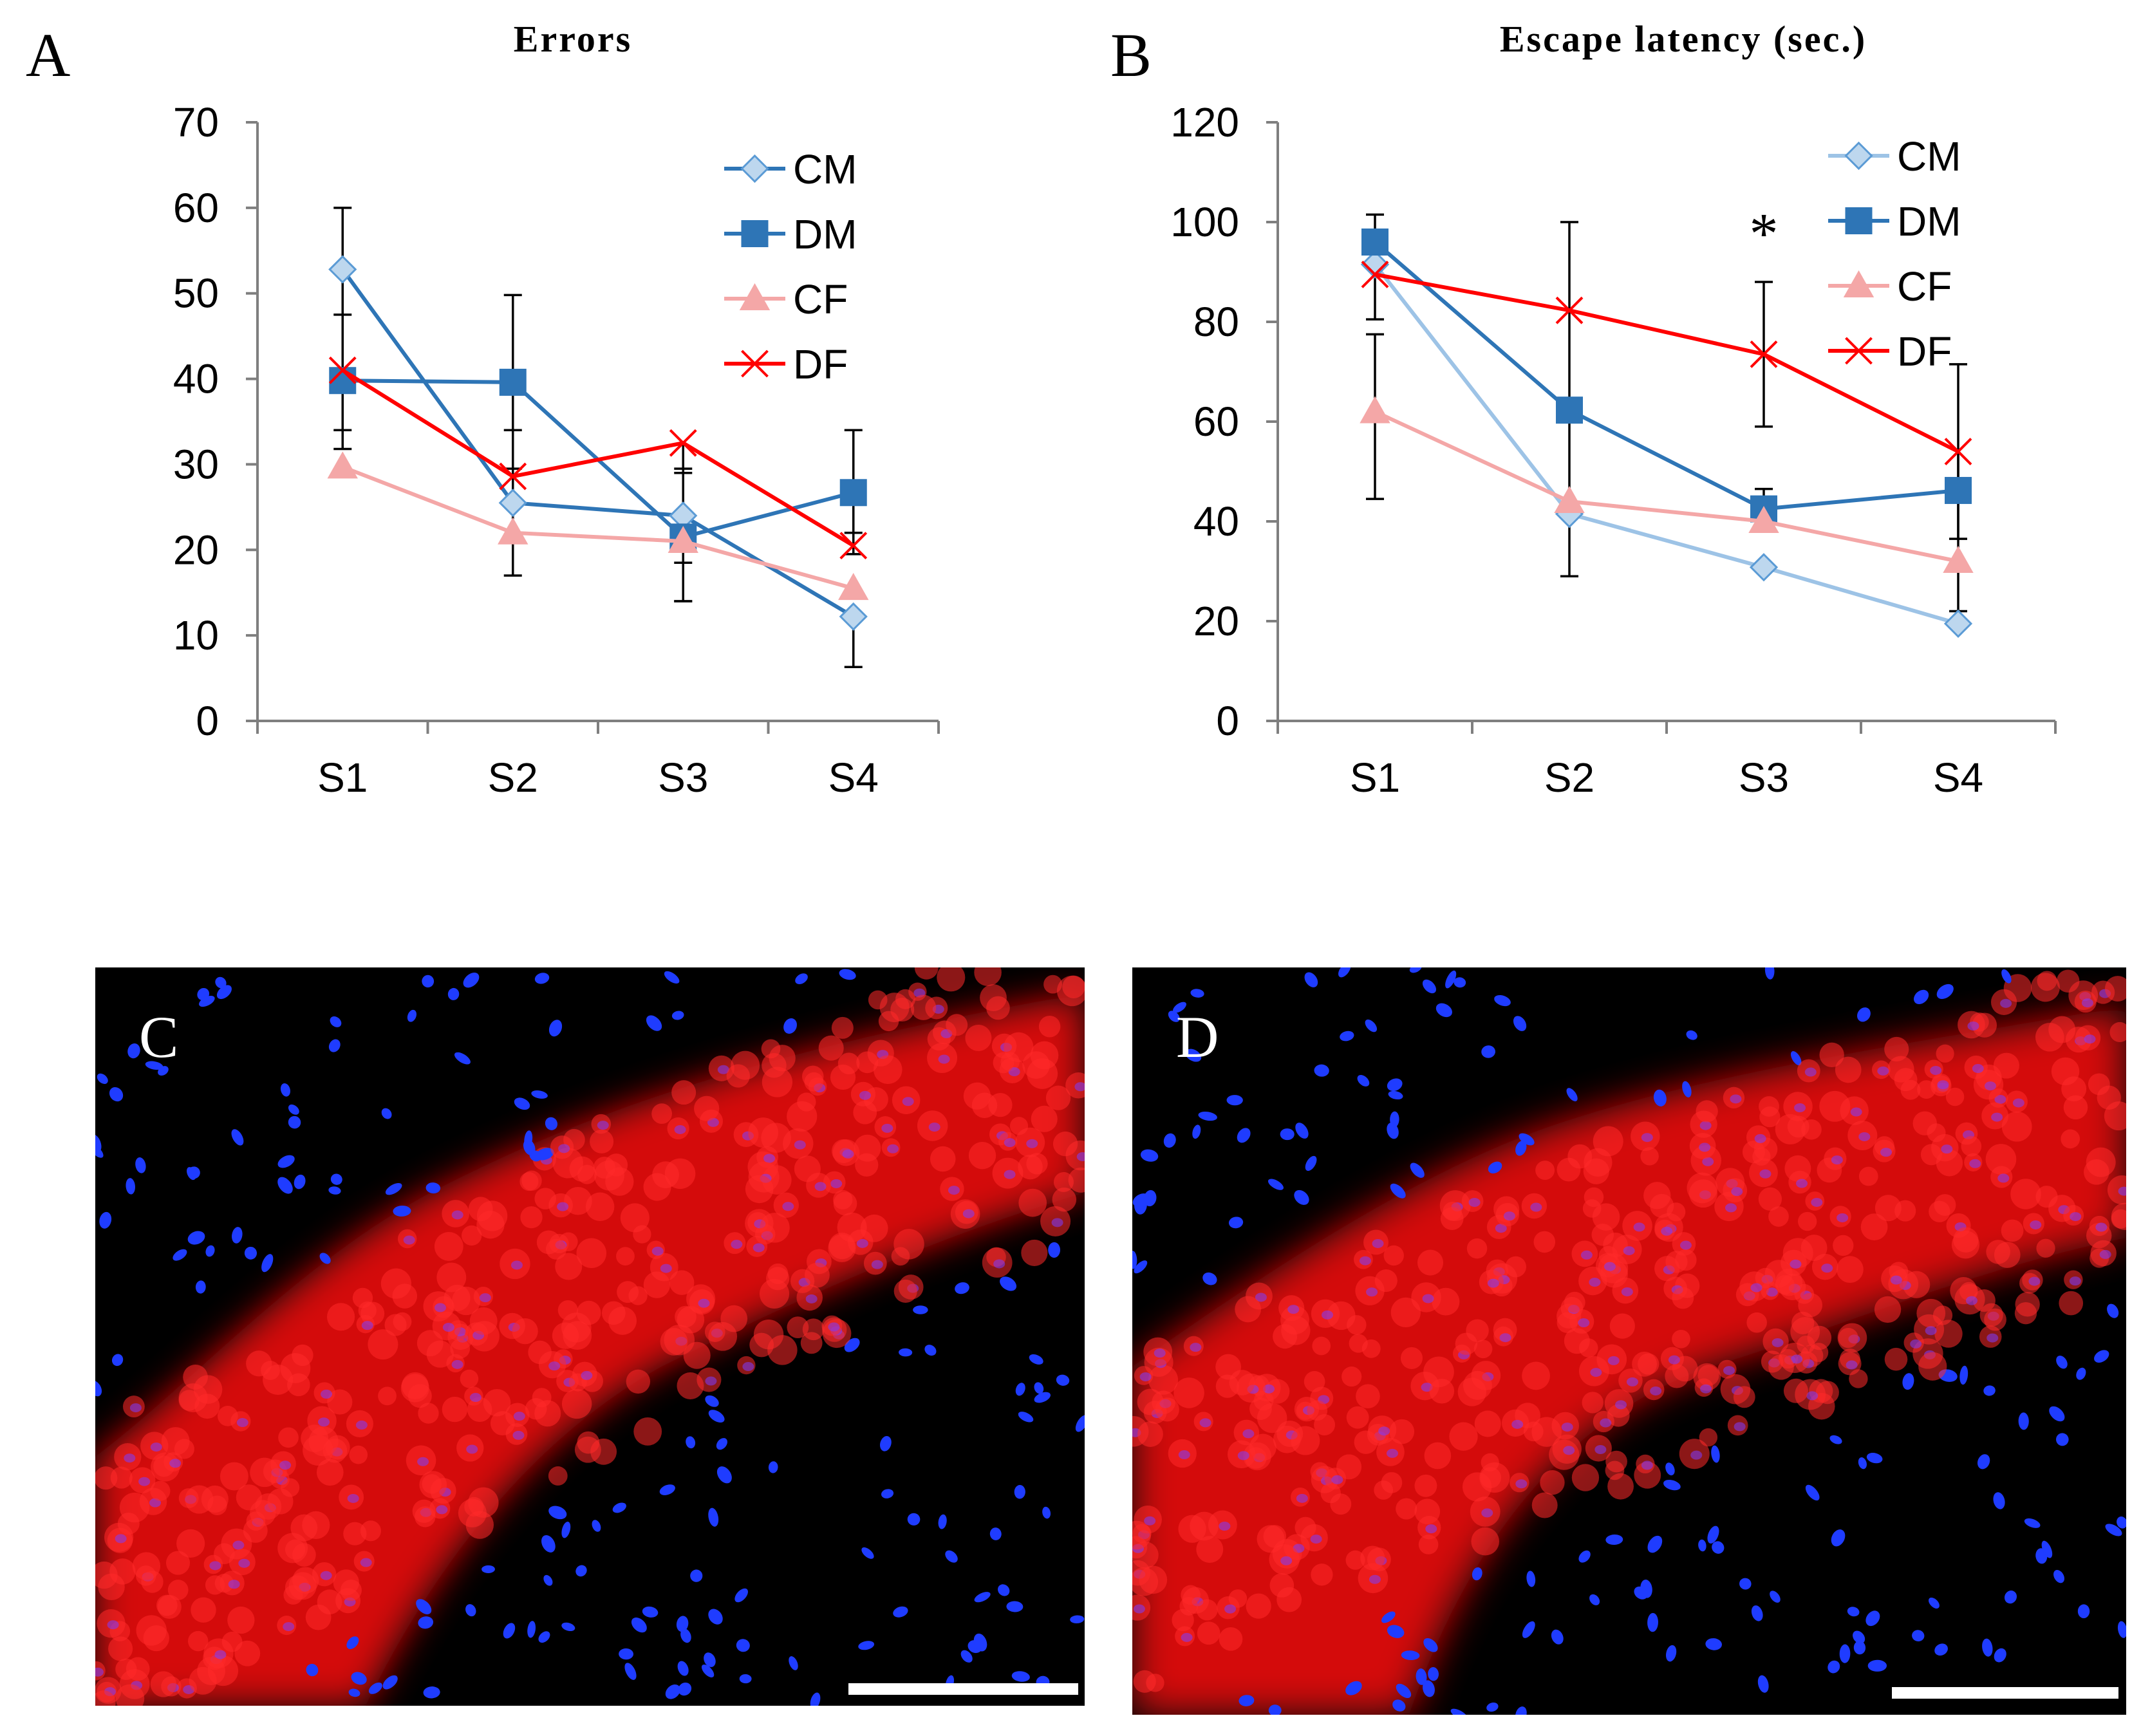 The width and height of the screenshot is (2141, 1736). Describe the element at coordinates (820, 299) in the screenshot. I see `legend-label: CF` at that location.